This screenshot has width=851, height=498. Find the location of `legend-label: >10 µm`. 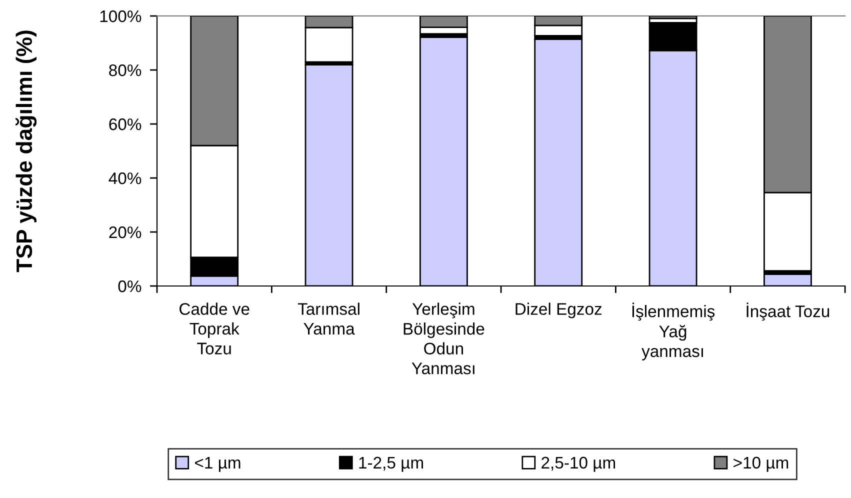

legend-label: >10 µm is located at coordinates (761, 464).